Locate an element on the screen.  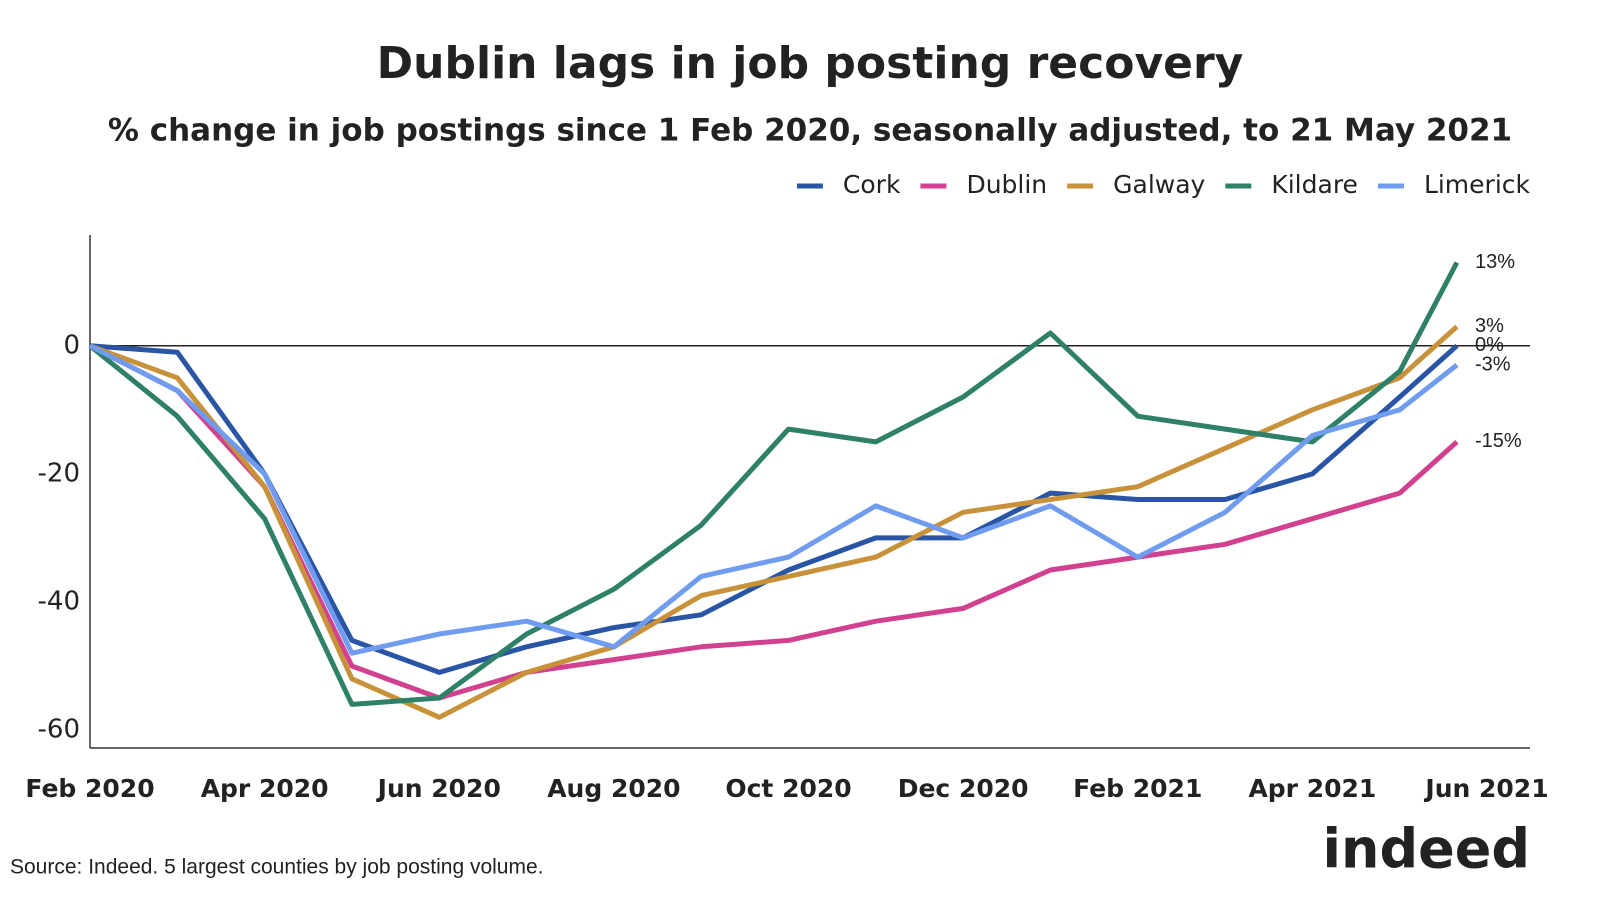
y-tick-label: -60 is located at coordinates (59, 730).